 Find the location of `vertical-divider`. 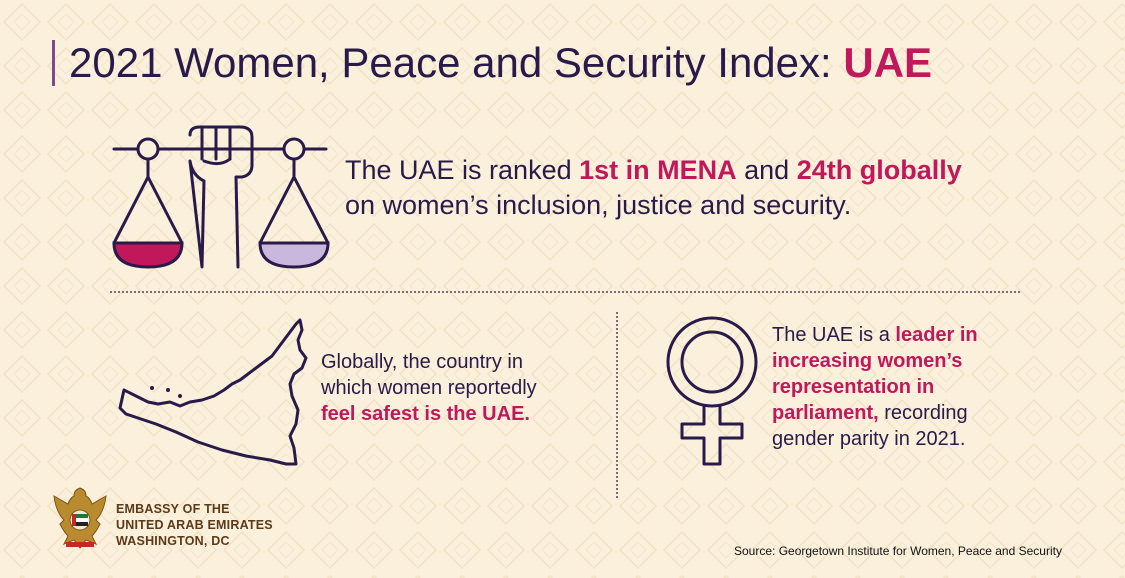

vertical-divider is located at coordinates (617, 405).